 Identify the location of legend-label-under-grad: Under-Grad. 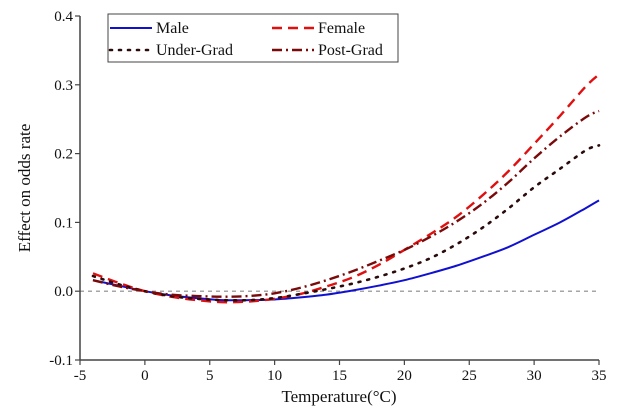
(194, 50).